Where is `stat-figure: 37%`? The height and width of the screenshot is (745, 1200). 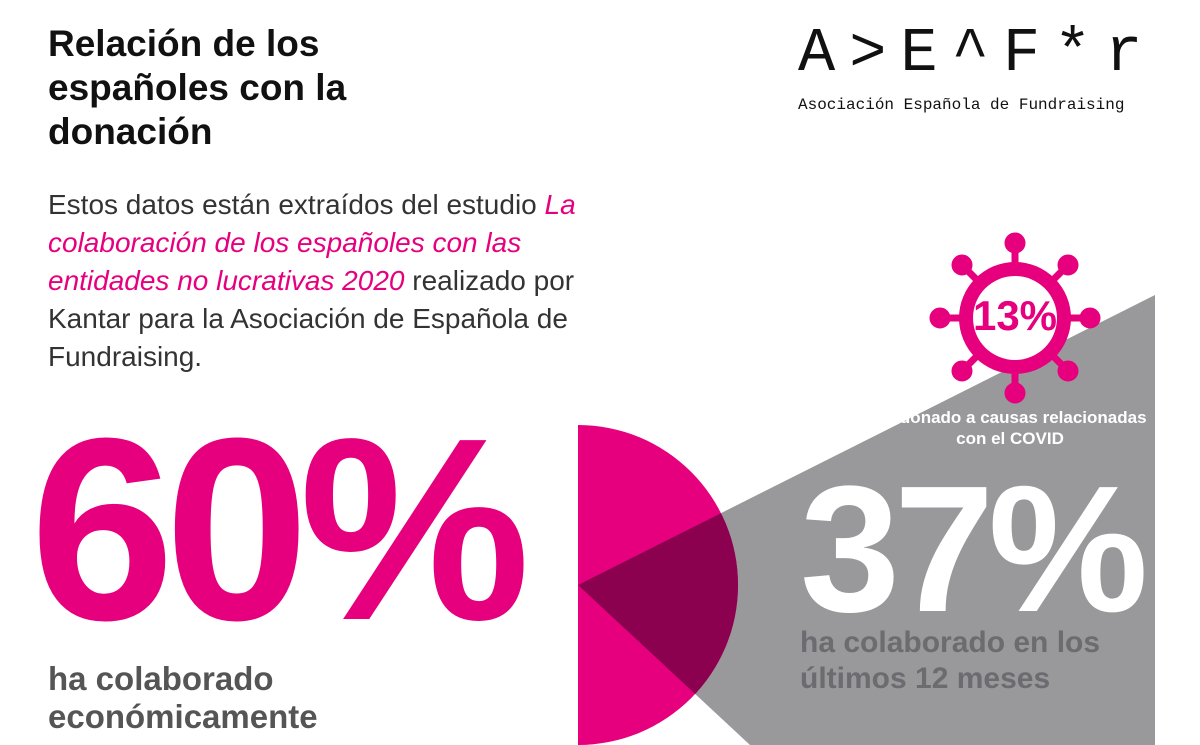 stat-figure: 37% is located at coordinates (974, 549).